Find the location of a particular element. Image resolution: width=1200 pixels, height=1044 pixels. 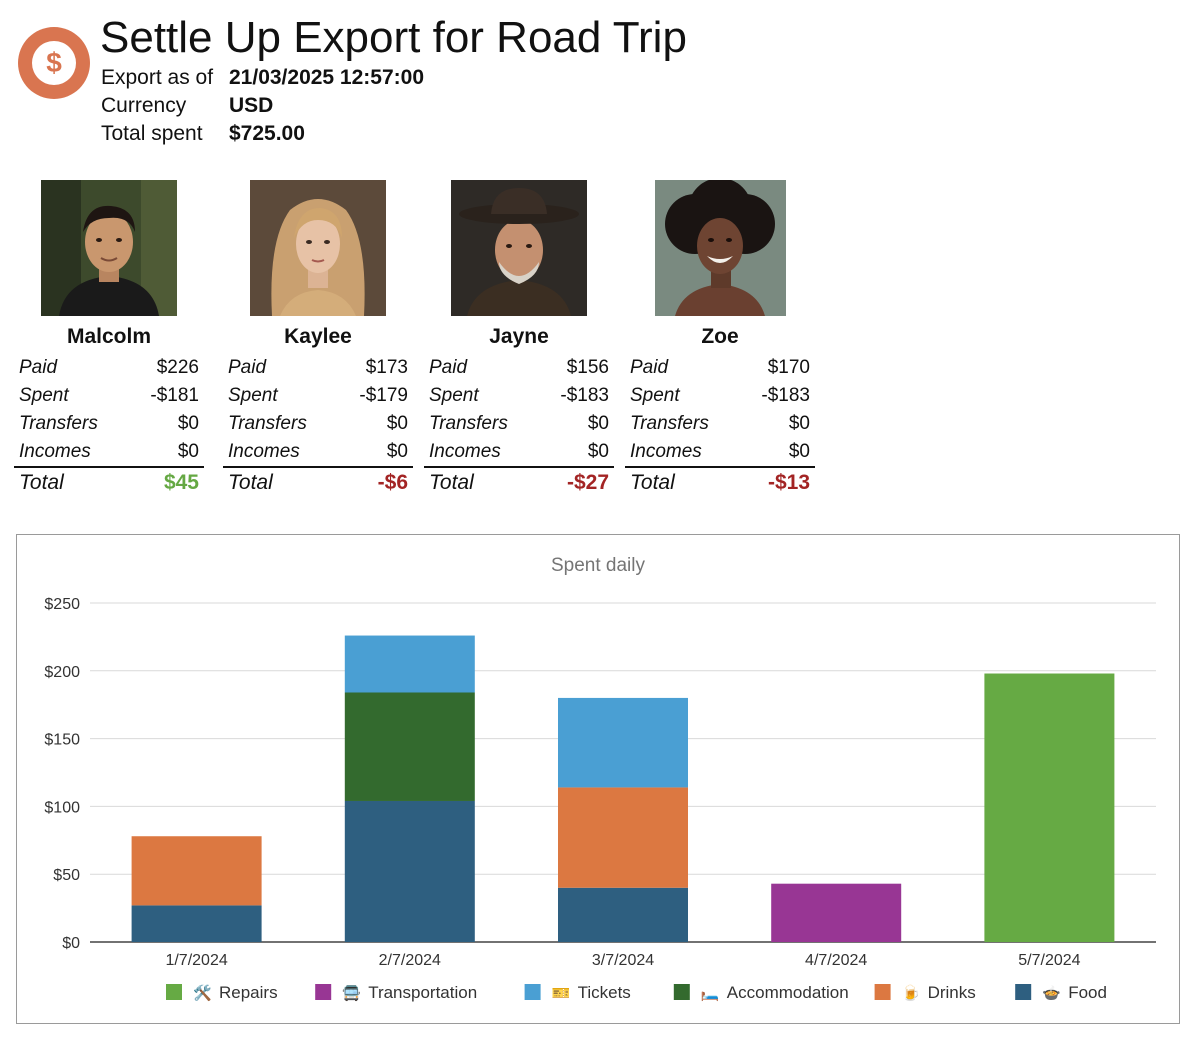

spent-row: Spent -$179 is located at coordinates (318, 396).